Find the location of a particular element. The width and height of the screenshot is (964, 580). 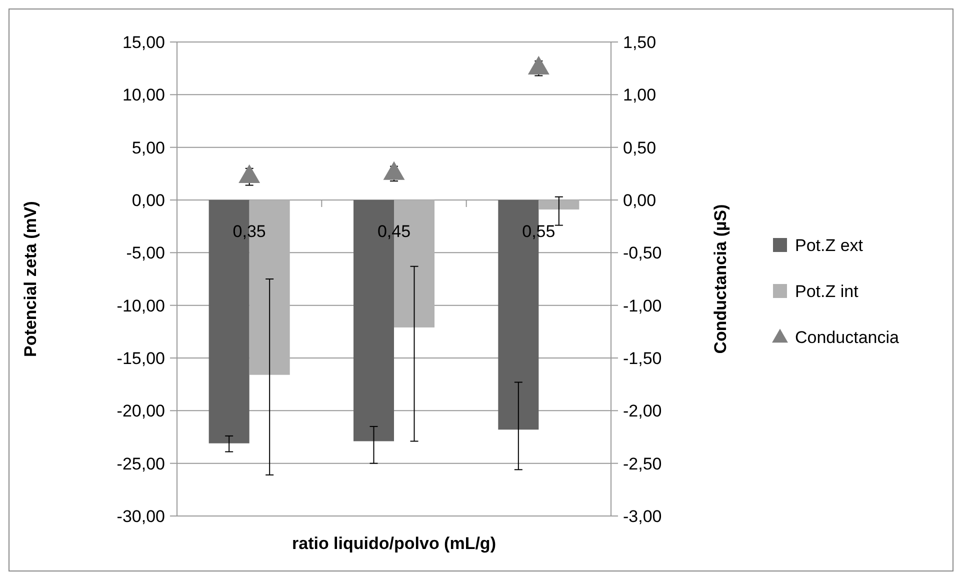

y2-tick-label: -3,00 is located at coordinates (642, 516).